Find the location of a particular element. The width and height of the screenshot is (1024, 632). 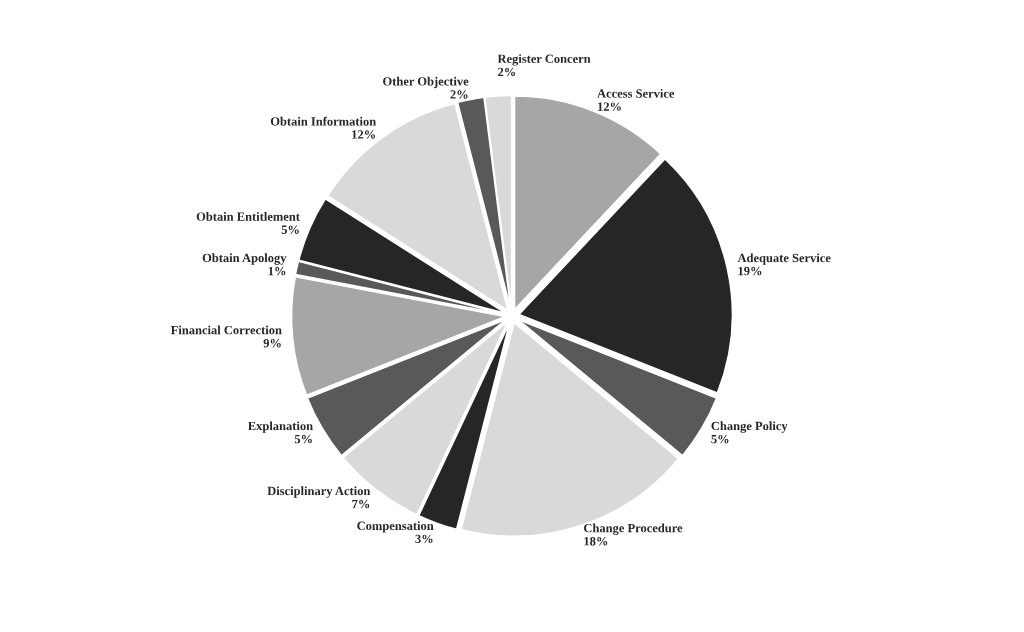

slice-label: Compensation is located at coordinates (395, 527).